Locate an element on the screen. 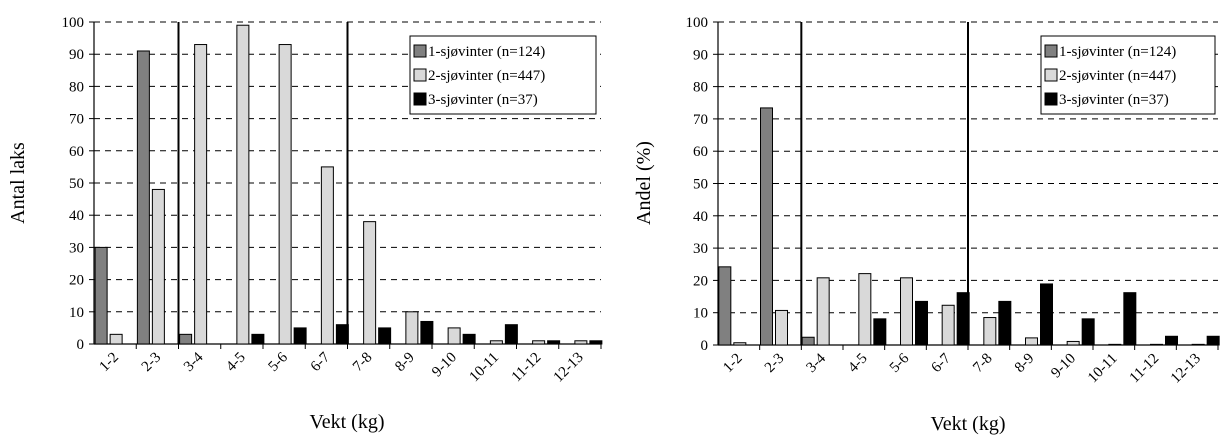 This screenshot has width=1223, height=439. y-axis-title: Andel (%) is located at coordinates (644, 183).